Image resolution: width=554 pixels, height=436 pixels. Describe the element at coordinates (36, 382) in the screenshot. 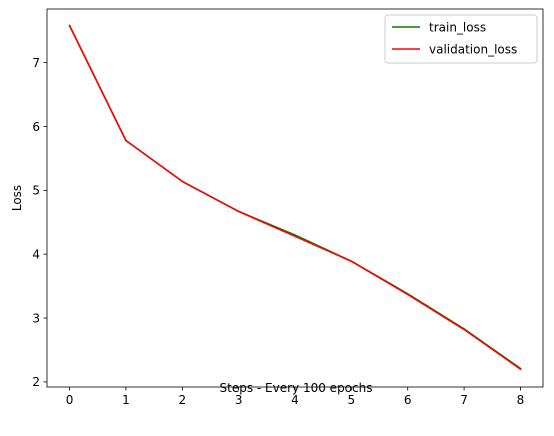

I see `y-tick-label: 2` at that location.